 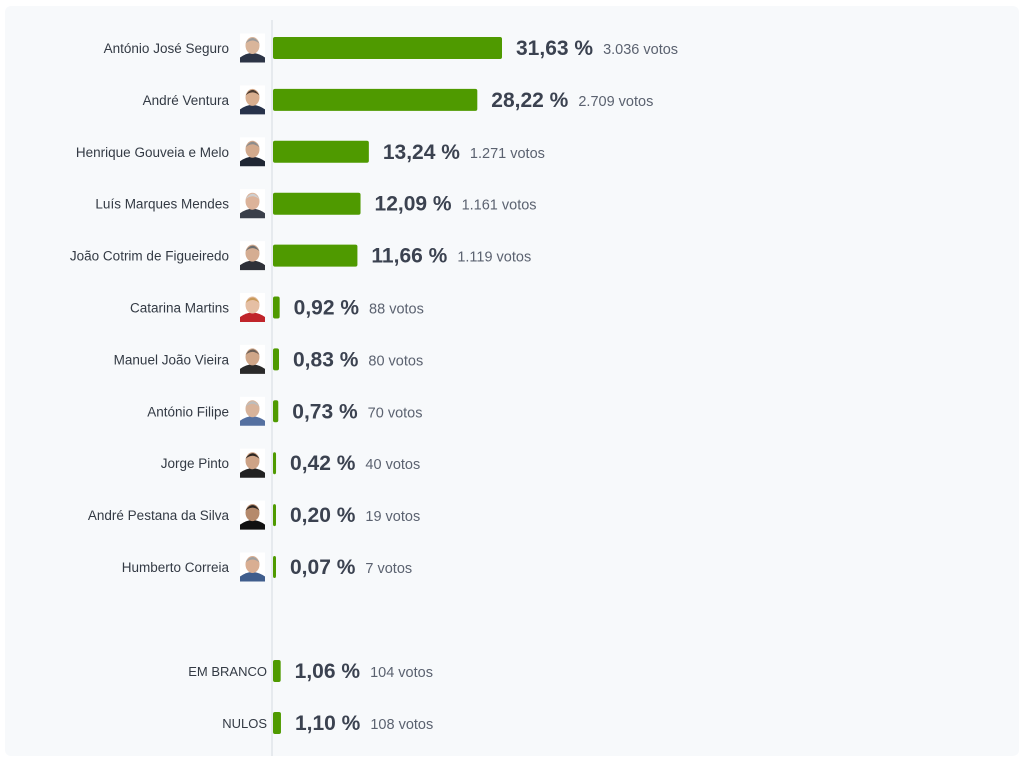 I want to click on votes-label: 1.271 votos, so click(x=507, y=154).